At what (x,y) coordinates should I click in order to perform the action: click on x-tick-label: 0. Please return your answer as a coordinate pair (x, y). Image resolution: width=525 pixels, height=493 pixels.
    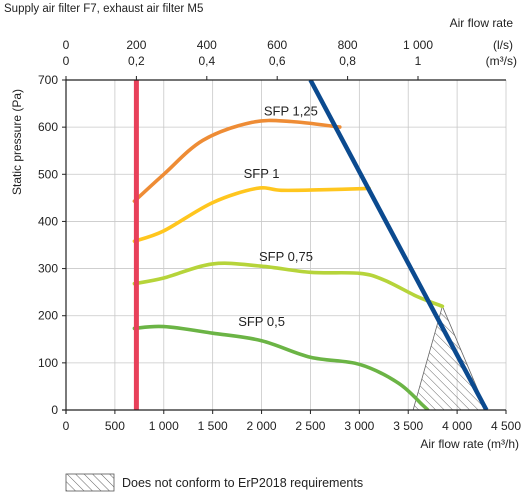
    Looking at the image, I should click on (66, 426).